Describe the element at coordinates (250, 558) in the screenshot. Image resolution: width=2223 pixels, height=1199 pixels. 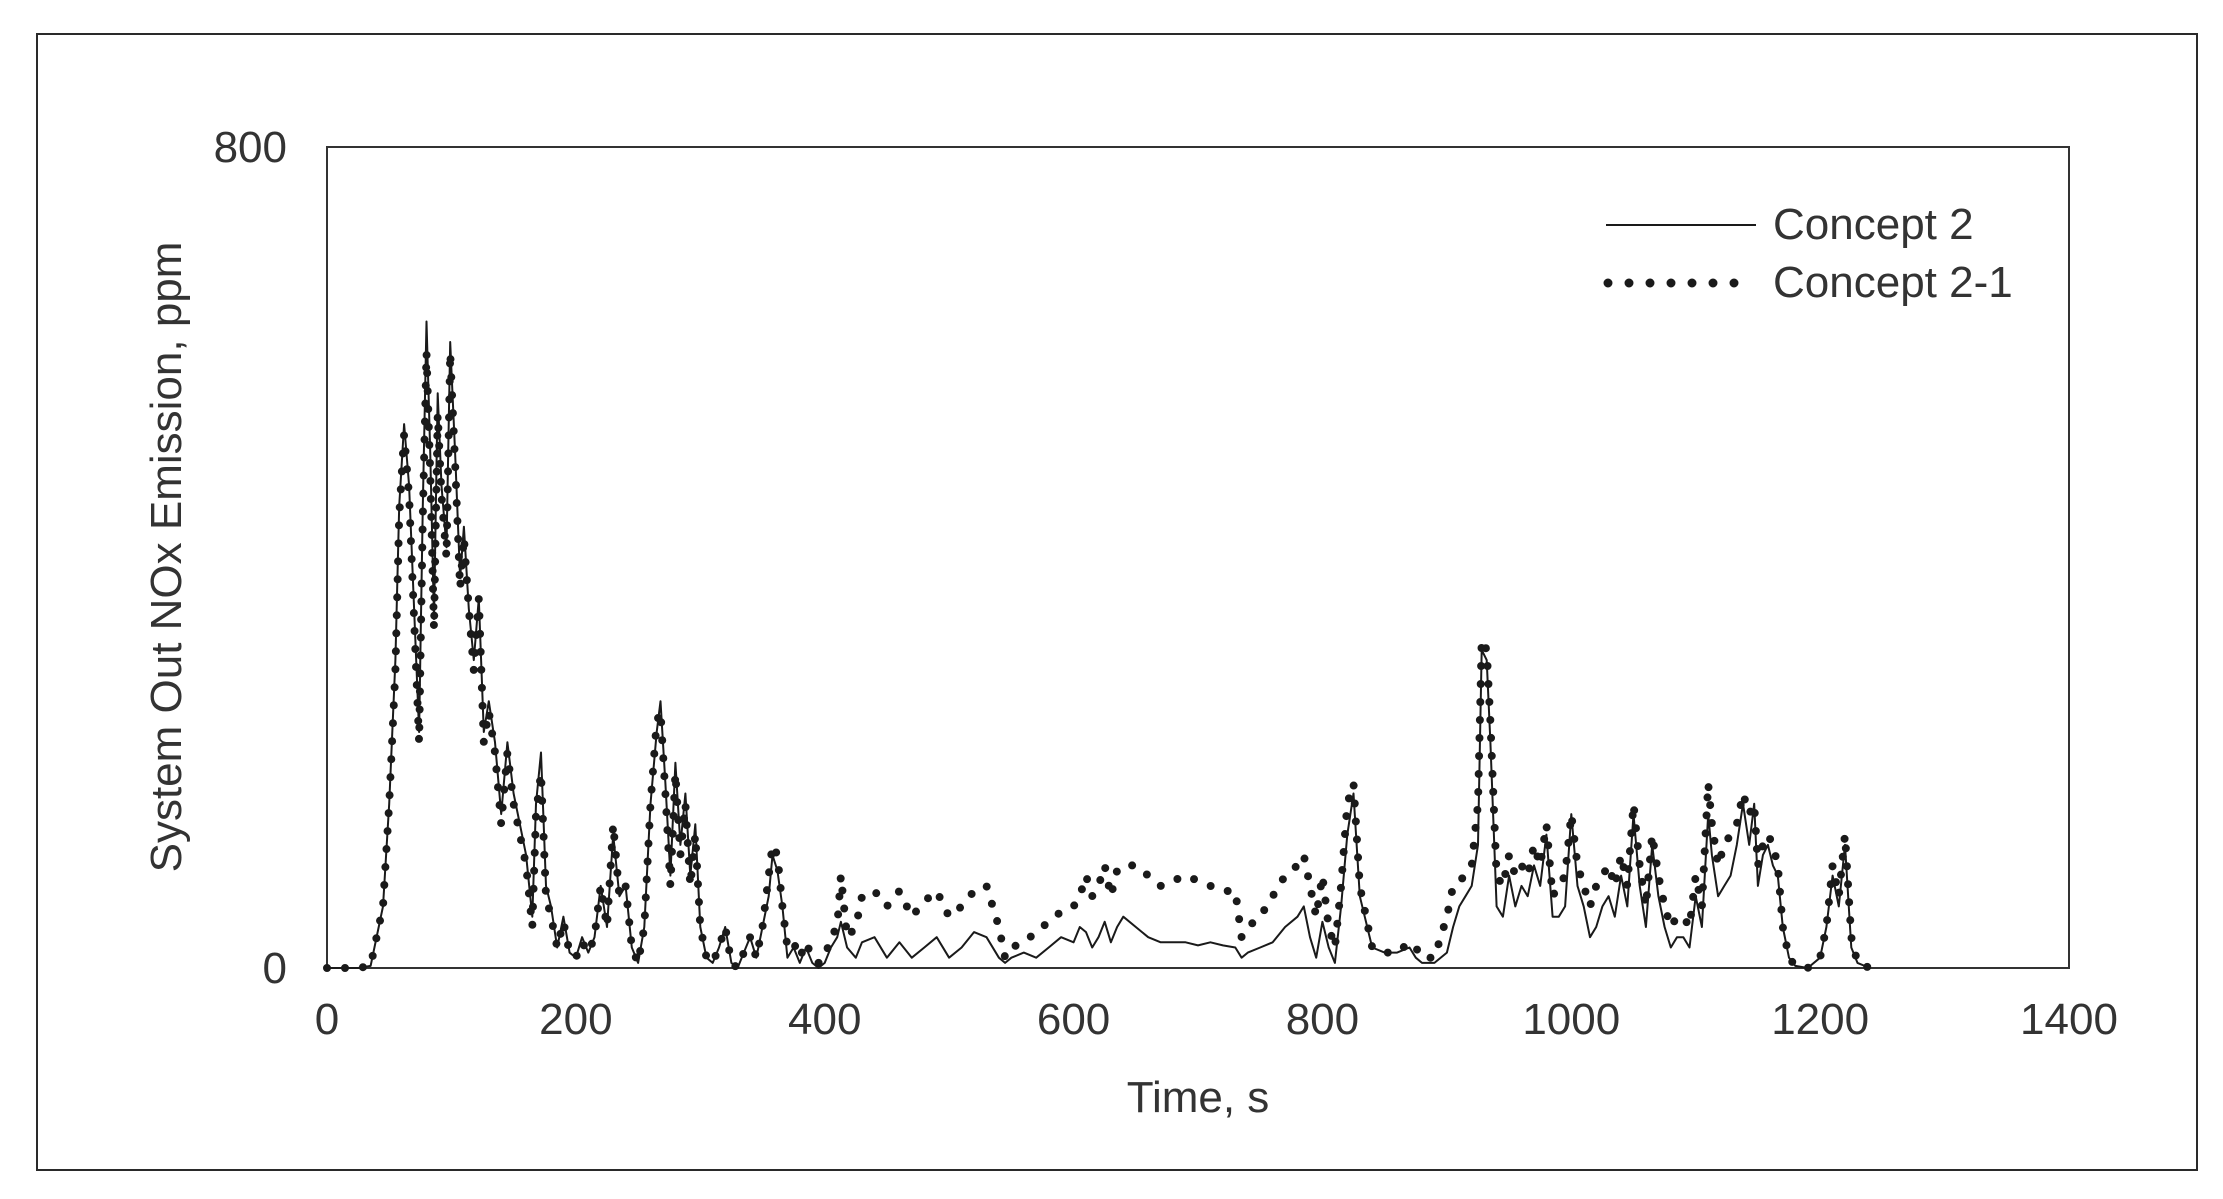
I see `y-tick-labels: 0 800` at that location.